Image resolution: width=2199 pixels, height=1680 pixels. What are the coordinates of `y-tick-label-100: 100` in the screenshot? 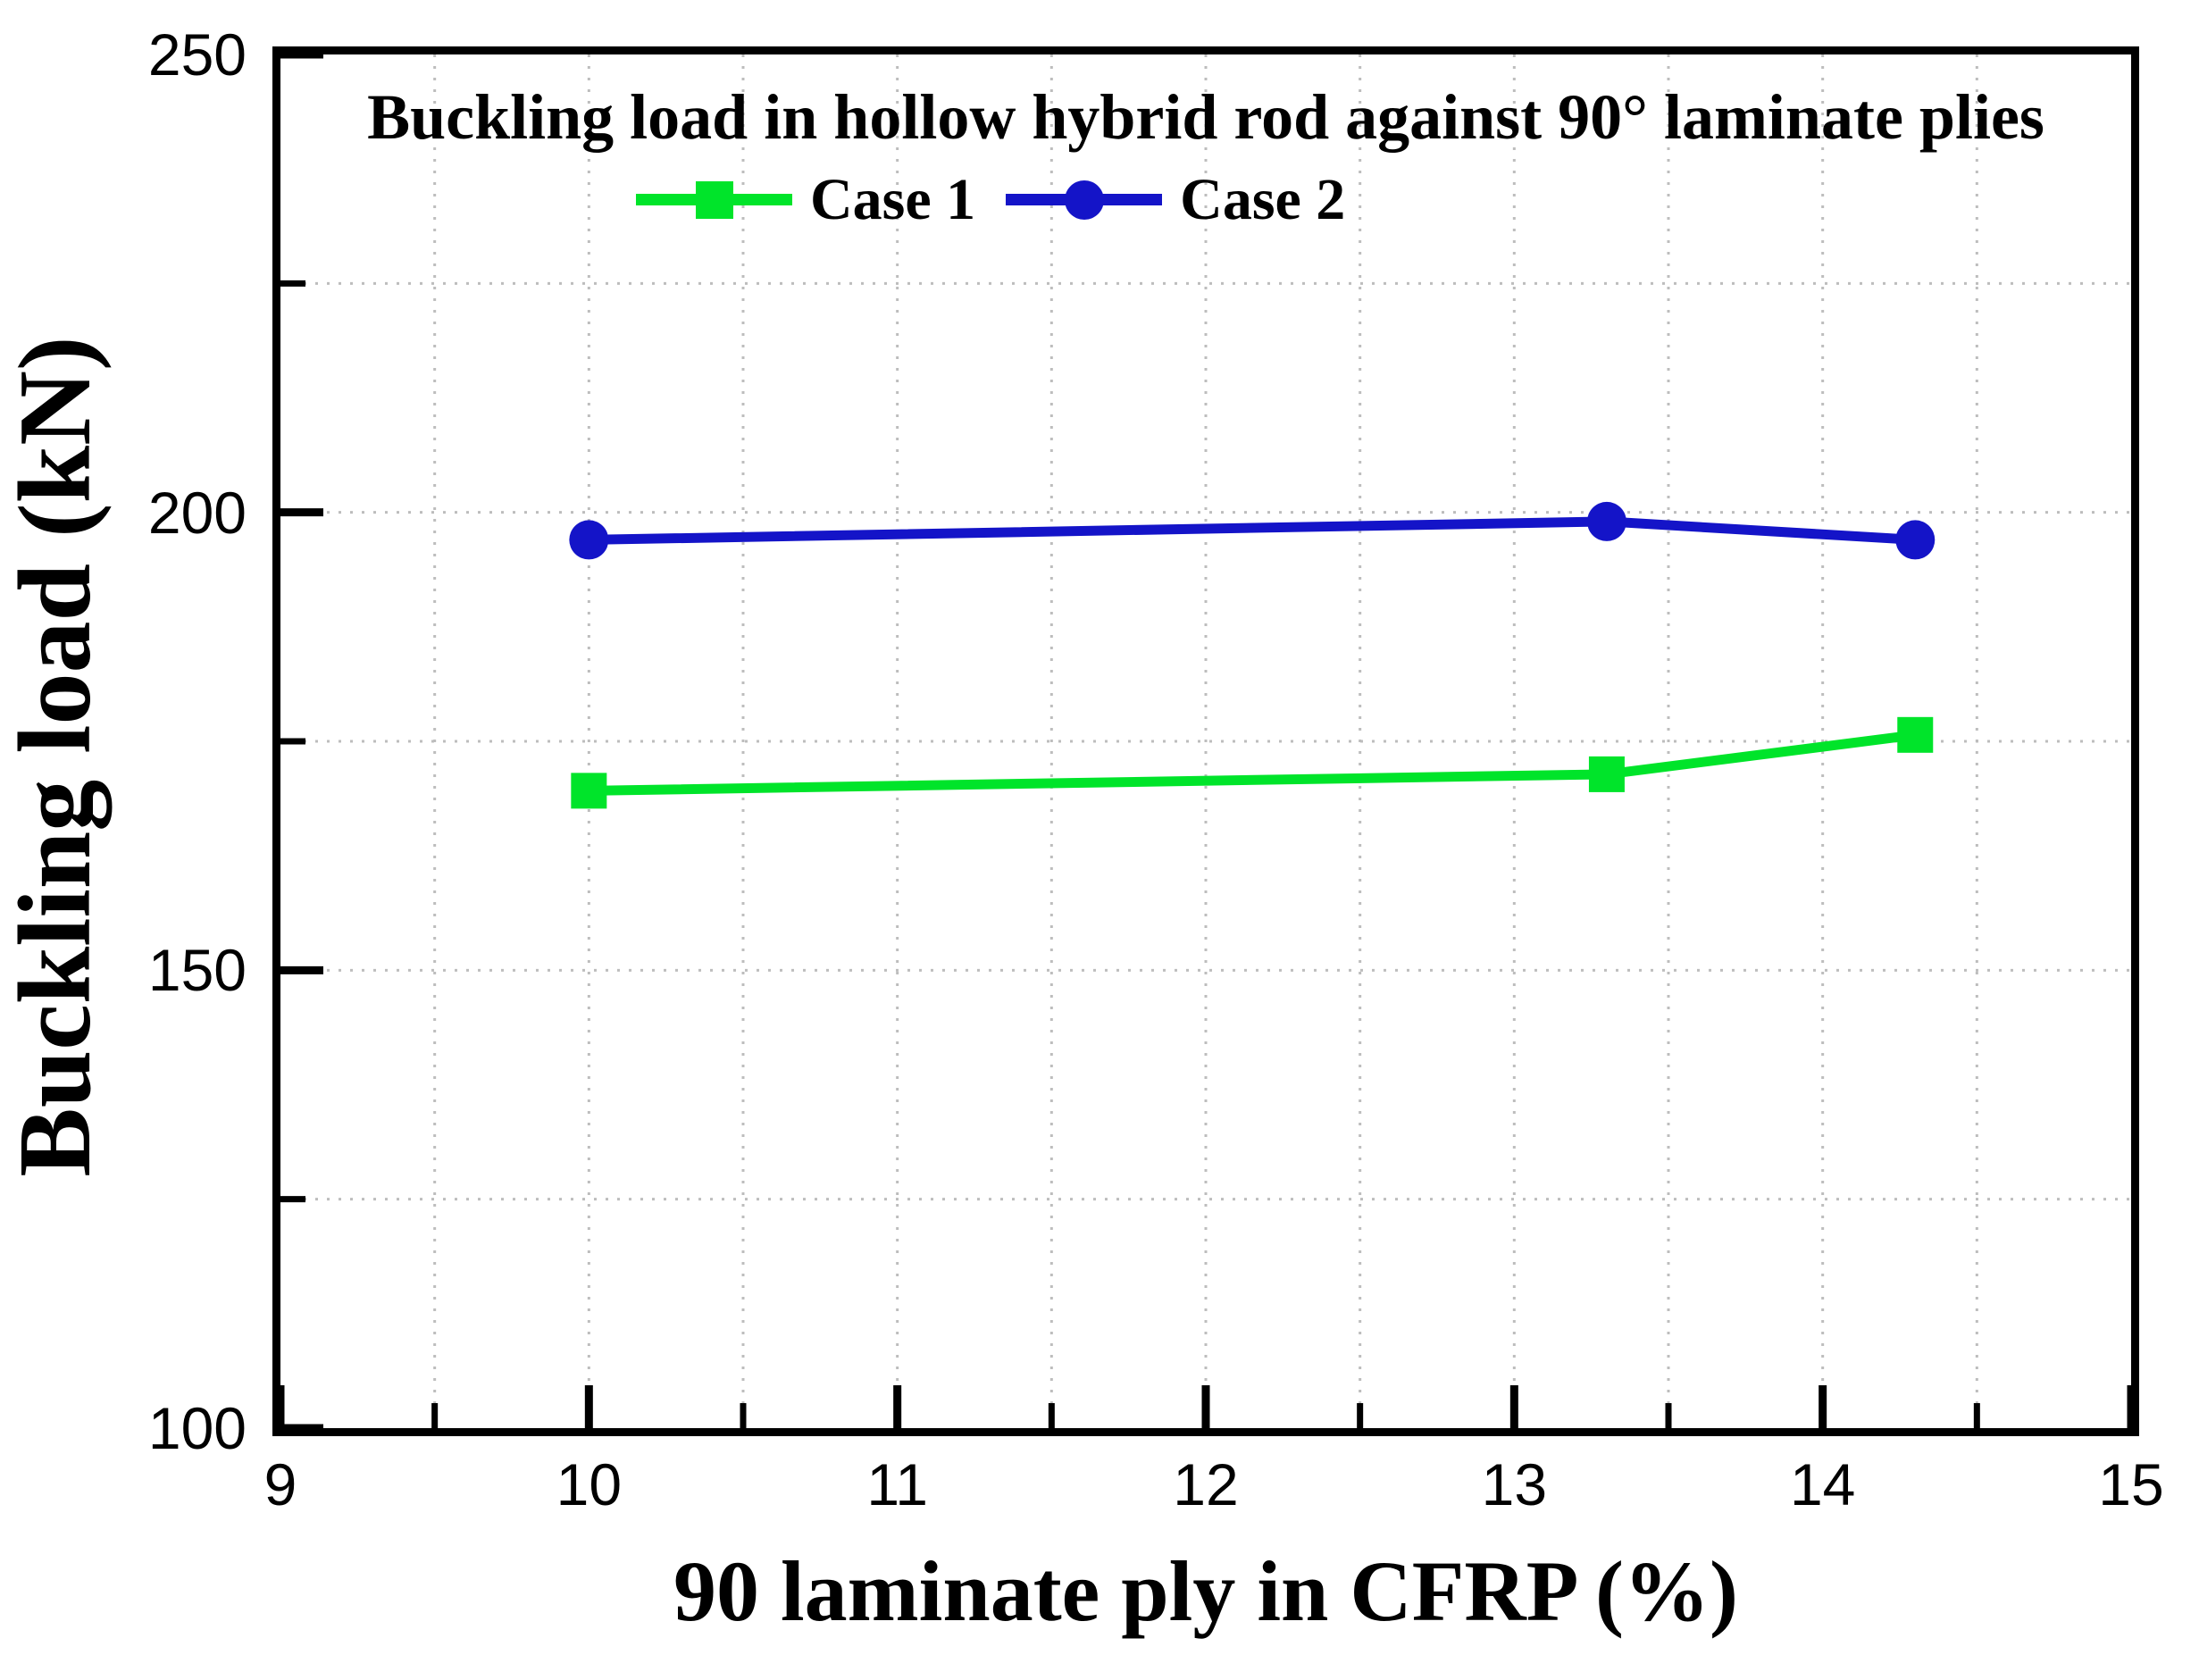 It's located at (197, 1428).